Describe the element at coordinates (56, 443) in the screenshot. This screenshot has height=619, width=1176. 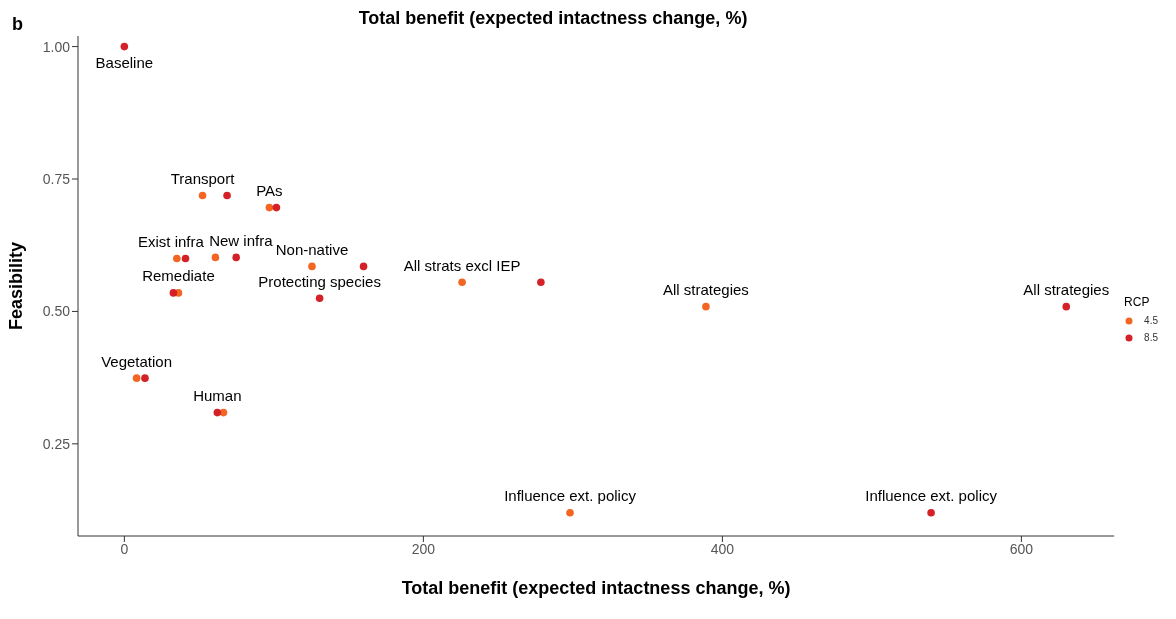
I see `y-tick-label: 0.25` at that location.